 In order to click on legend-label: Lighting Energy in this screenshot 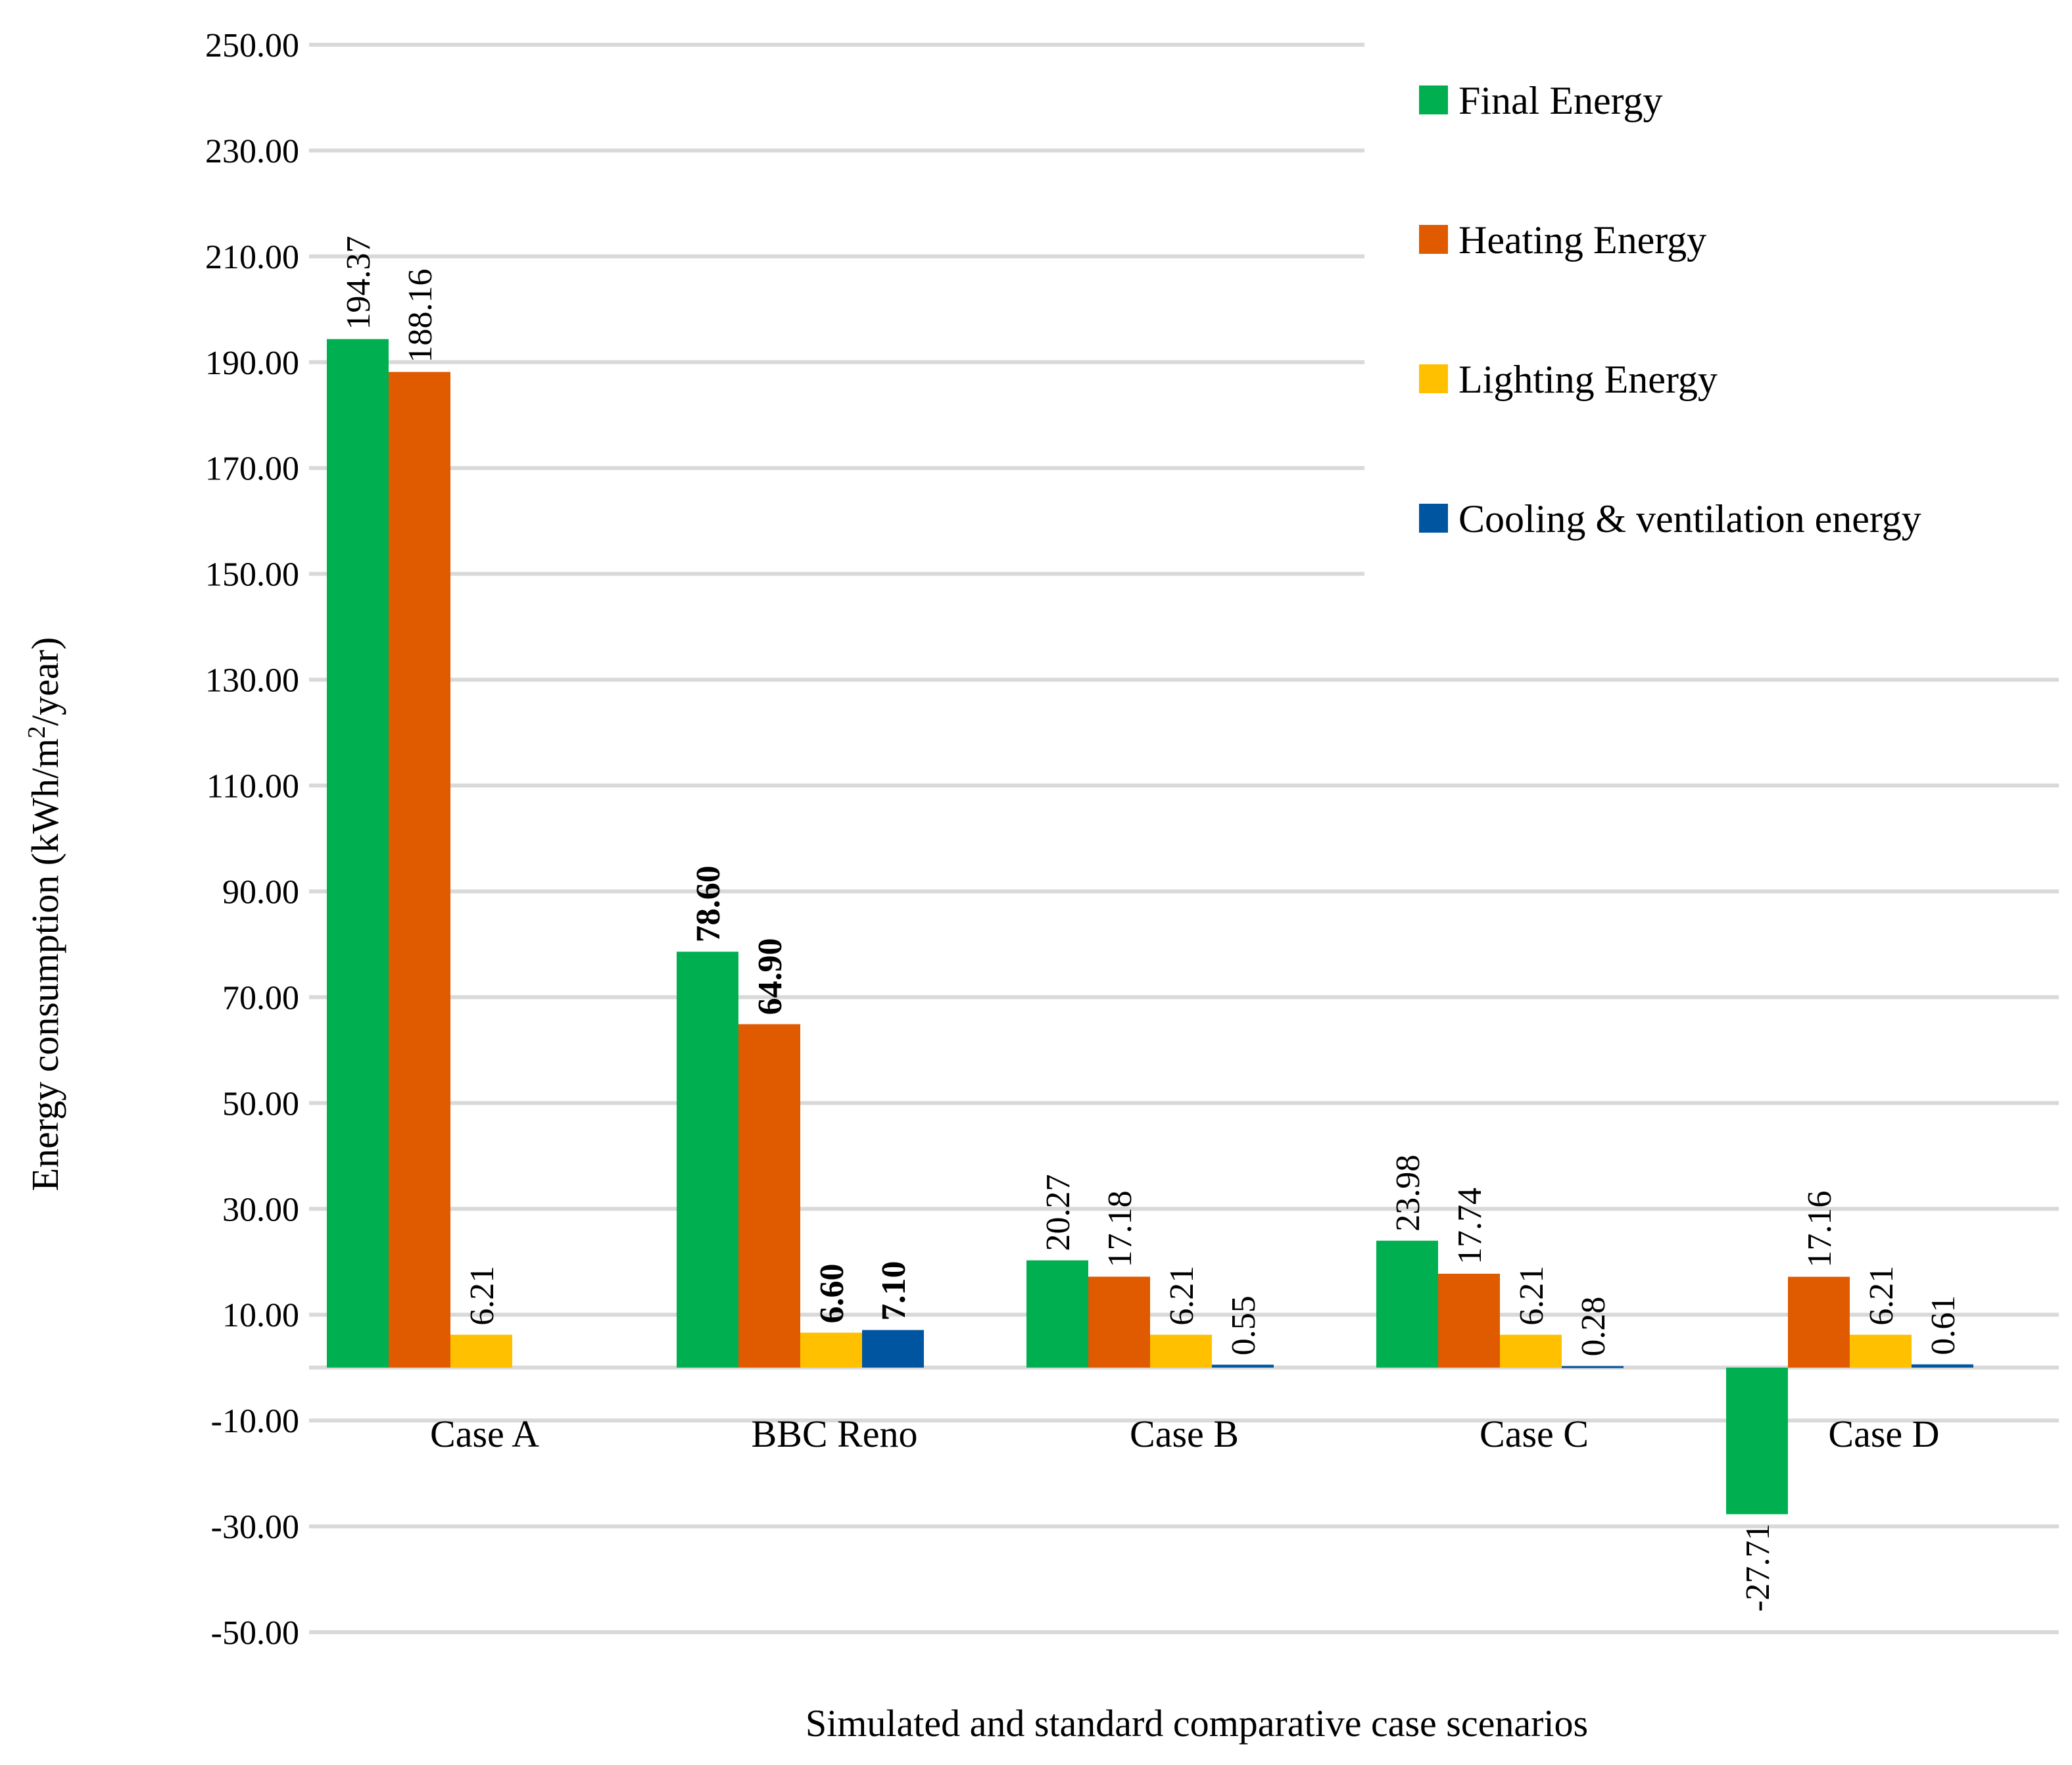, I will do `click(1588, 379)`.